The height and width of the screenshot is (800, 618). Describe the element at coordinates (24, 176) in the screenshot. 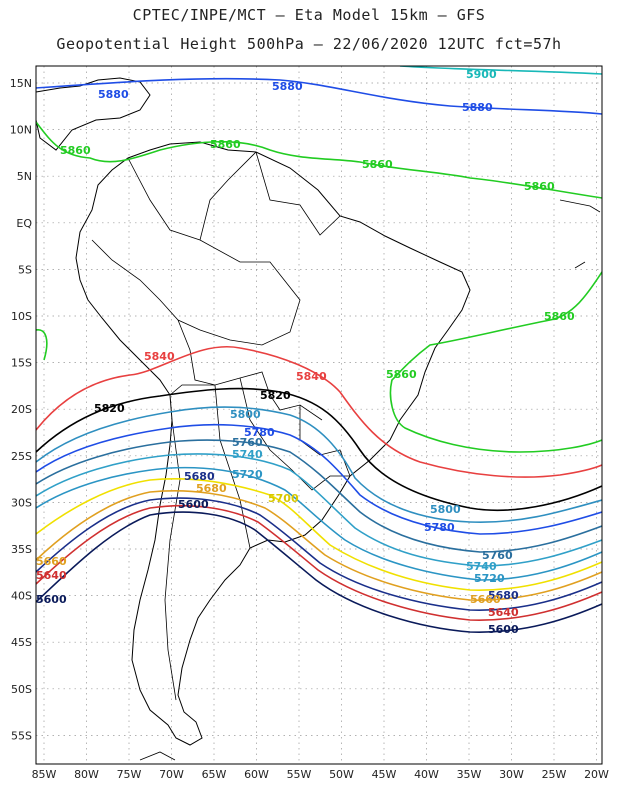

I see `lat-tick-label: 5N` at that location.